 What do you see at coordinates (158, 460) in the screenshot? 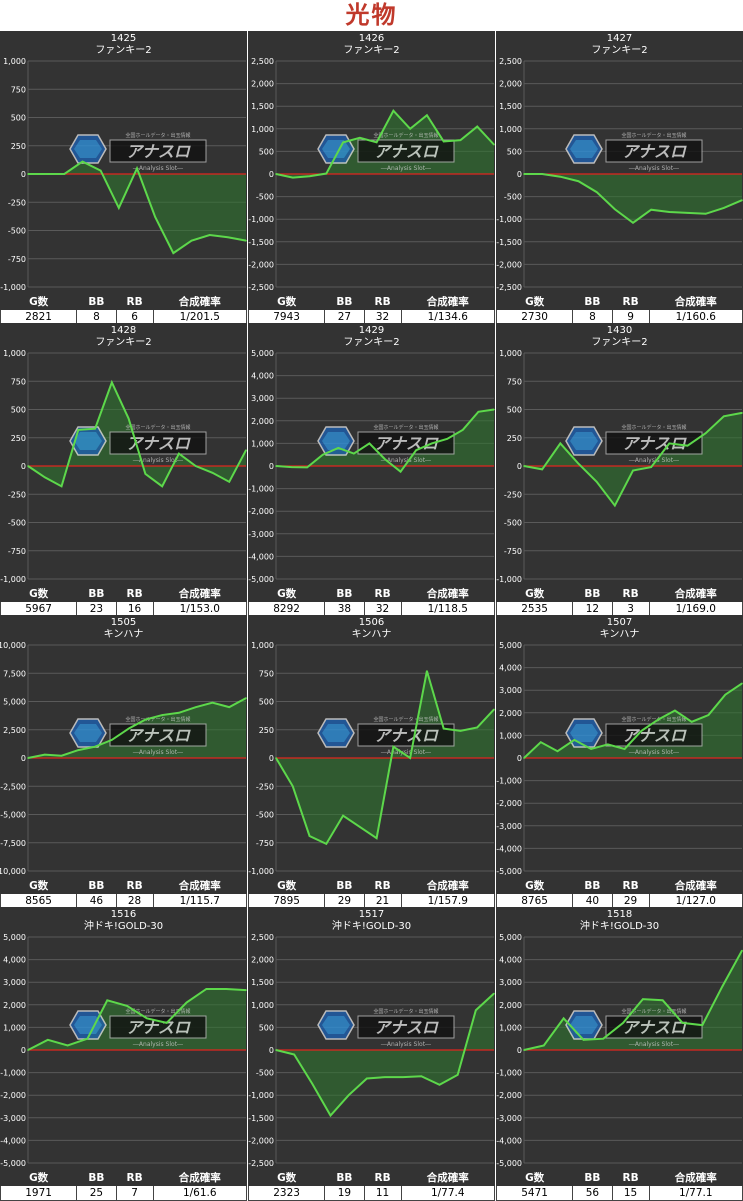
I see `svg-text: ―Analysis Slot―` at bounding box center [158, 460].